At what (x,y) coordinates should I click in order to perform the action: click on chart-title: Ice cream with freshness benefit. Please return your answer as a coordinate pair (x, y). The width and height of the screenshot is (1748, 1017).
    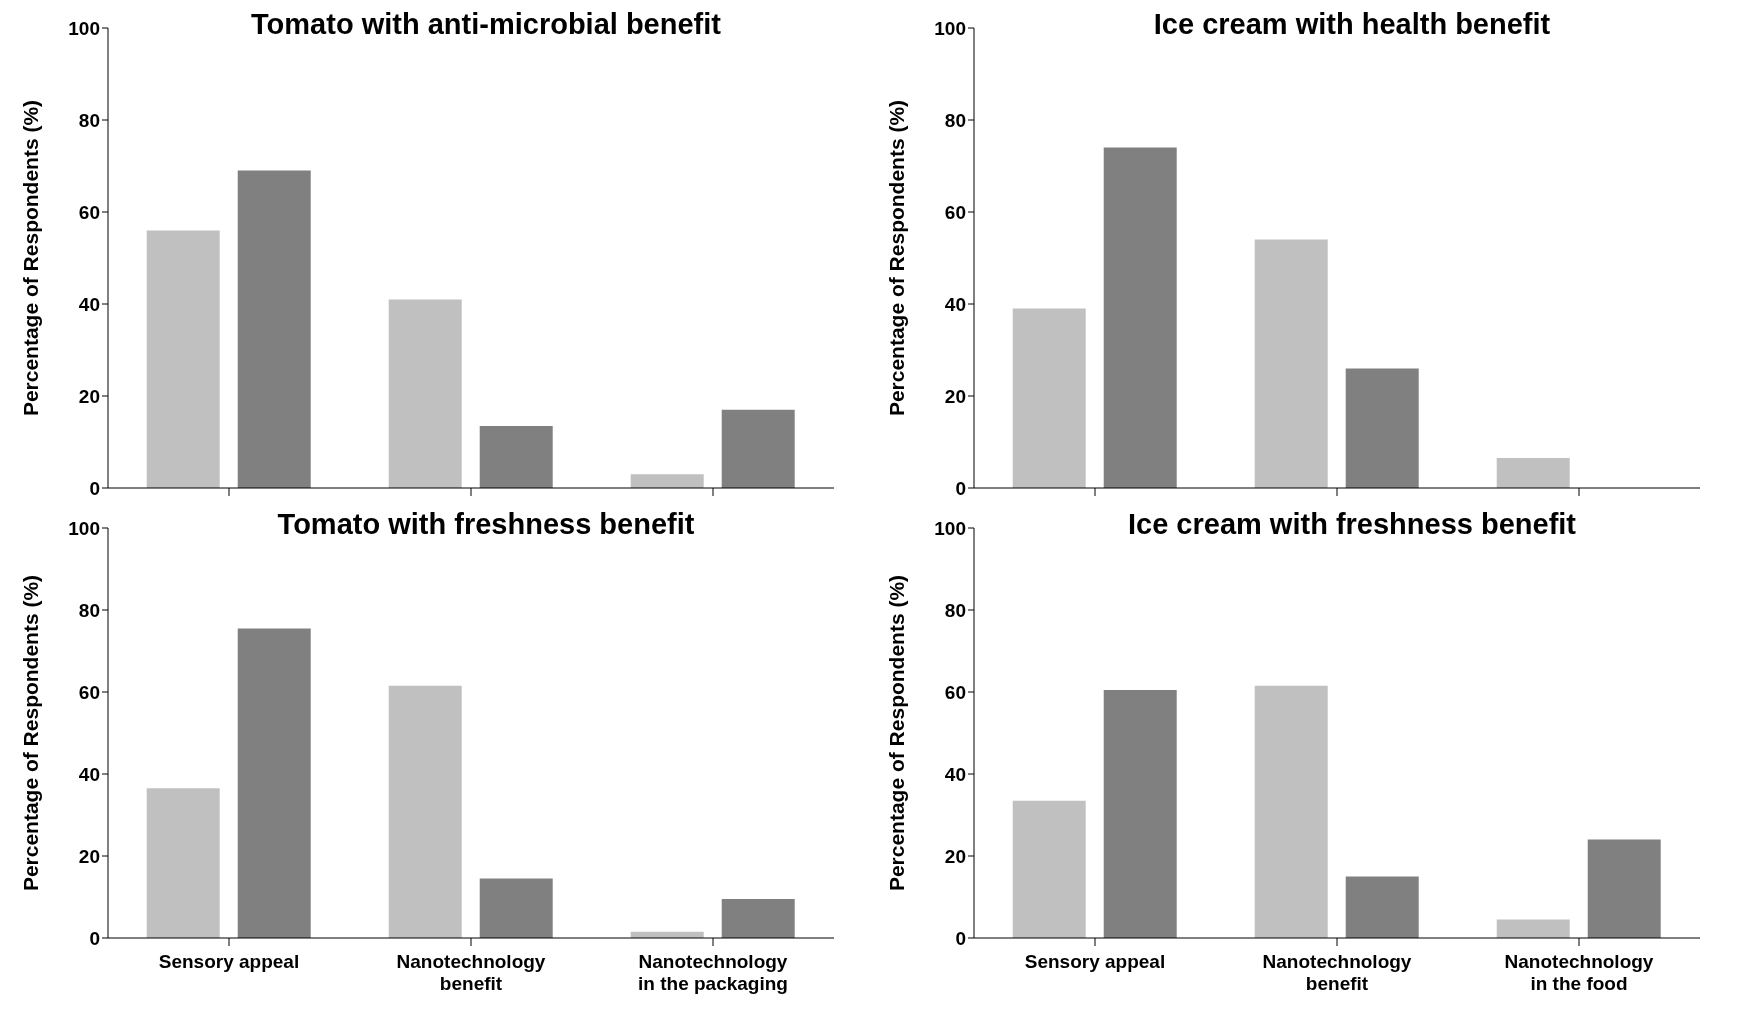
    Looking at the image, I should click on (1352, 524).